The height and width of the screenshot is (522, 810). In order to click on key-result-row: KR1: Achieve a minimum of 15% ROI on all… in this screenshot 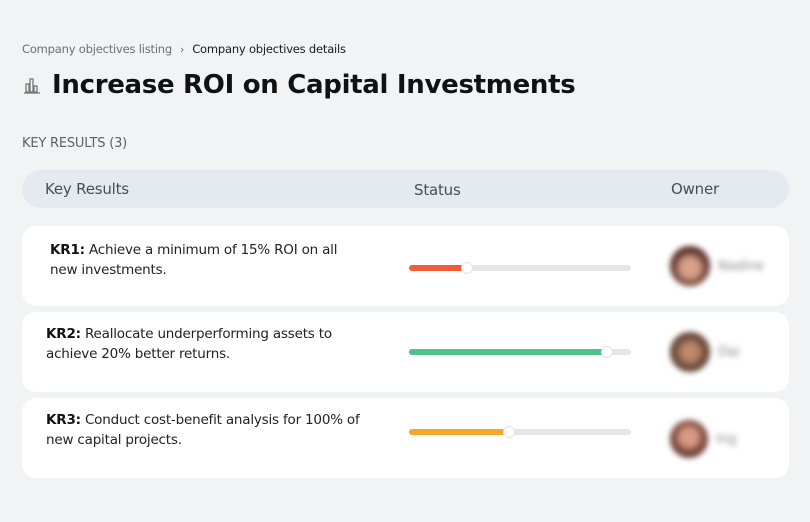, I will do `click(405, 266)`.